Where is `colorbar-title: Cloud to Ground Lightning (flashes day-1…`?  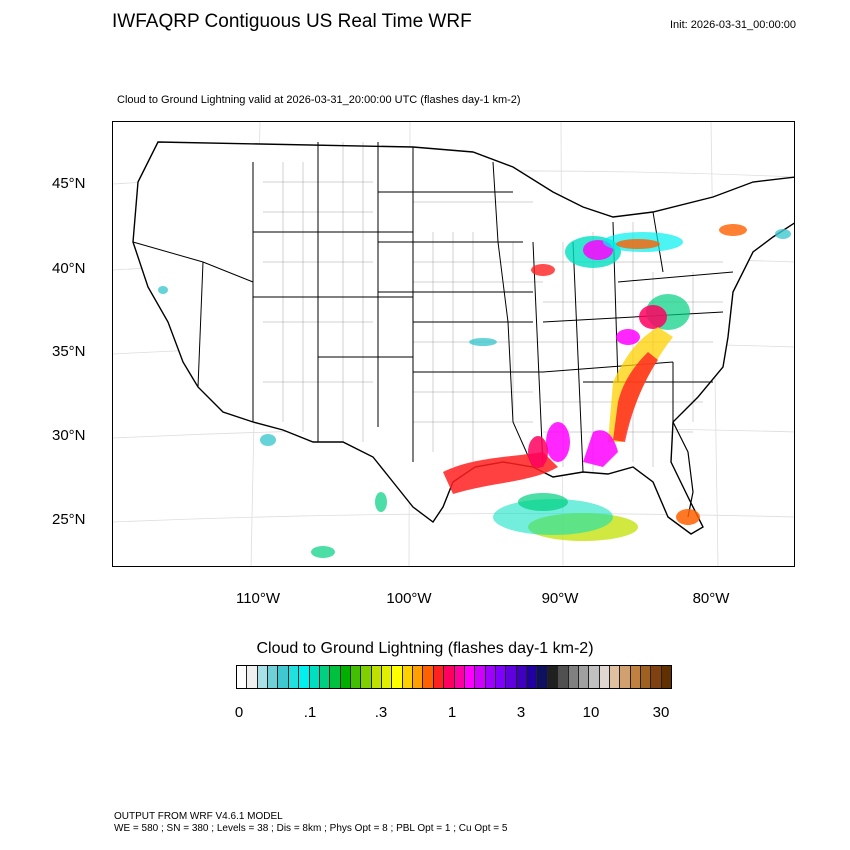
colorbar-title: Cloud to Ground Lightning (flashes day-1… is located at coordinates (425, 648).